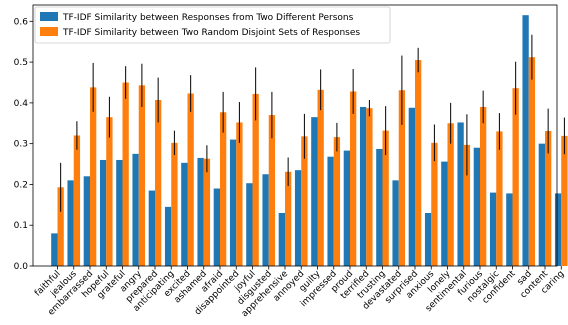 The height and width of the screenshot is (325, 568). What do you see at coordinates (21, 63) in the screenshot?
I see `y-tick-label: 0.5` at bounding box center [21, 63].